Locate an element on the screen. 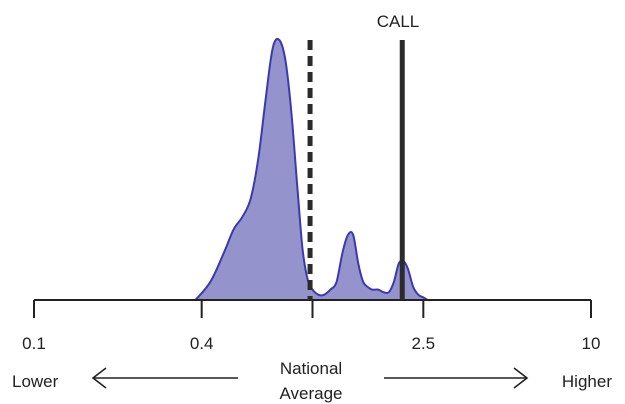 Image resolution: width=625 pixels, height=404 pixels. national-average-line2: Average is located at coordinates (310, 393).